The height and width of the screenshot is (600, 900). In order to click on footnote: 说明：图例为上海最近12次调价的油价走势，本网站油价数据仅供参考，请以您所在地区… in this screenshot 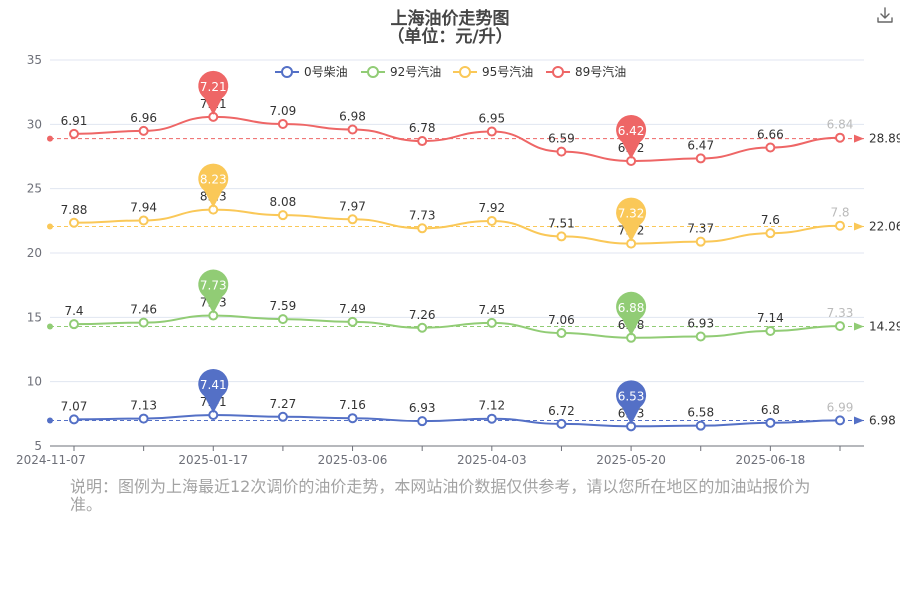, I will do `click(440, 495)`.